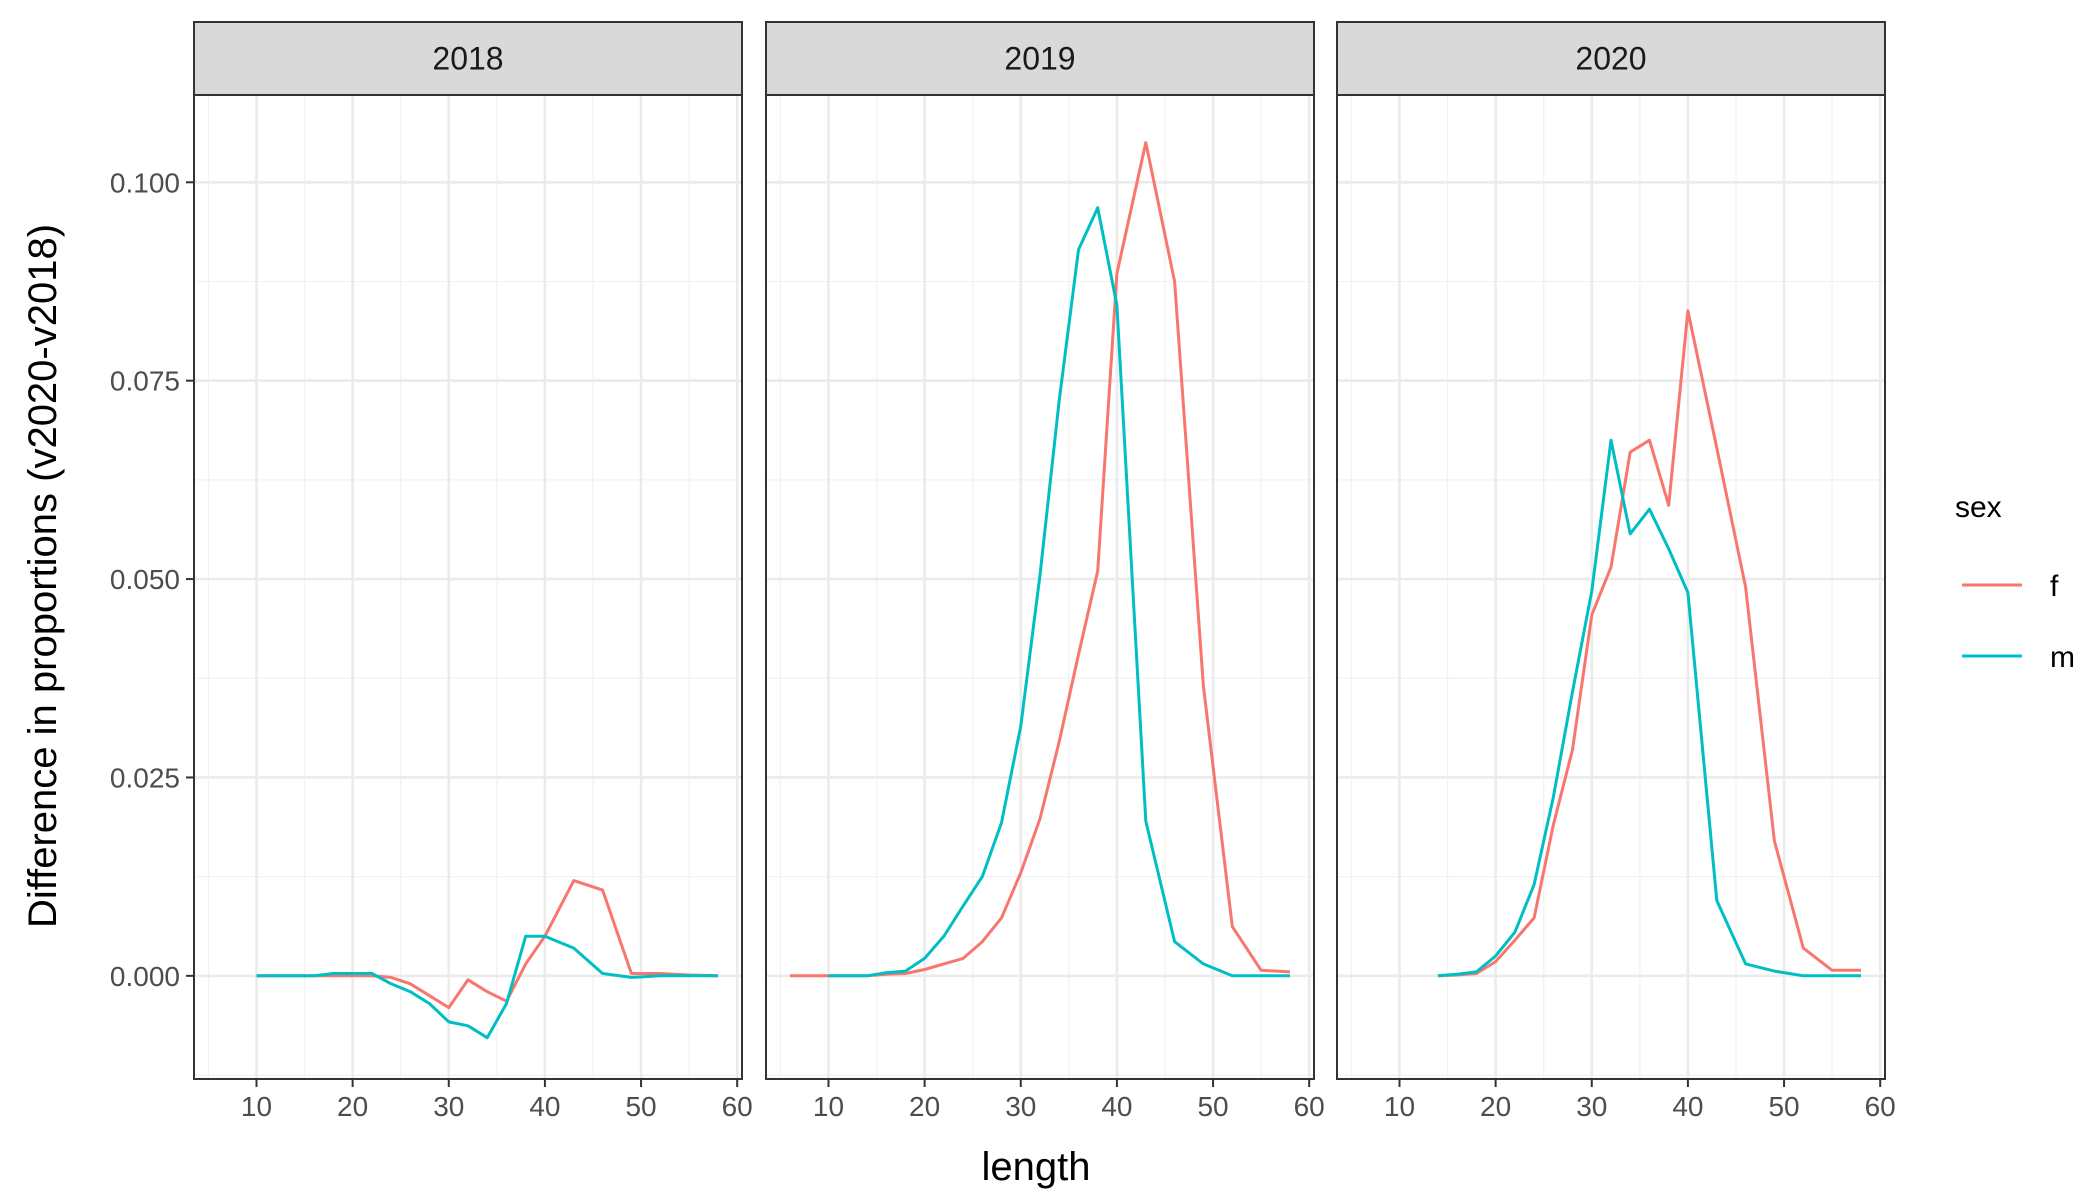 The height and width of the screenshot is (1200, 2100). Describe the element at coordinates (145, 976) in the screenshot. I see `y-tick-label: 0.000` at that location.